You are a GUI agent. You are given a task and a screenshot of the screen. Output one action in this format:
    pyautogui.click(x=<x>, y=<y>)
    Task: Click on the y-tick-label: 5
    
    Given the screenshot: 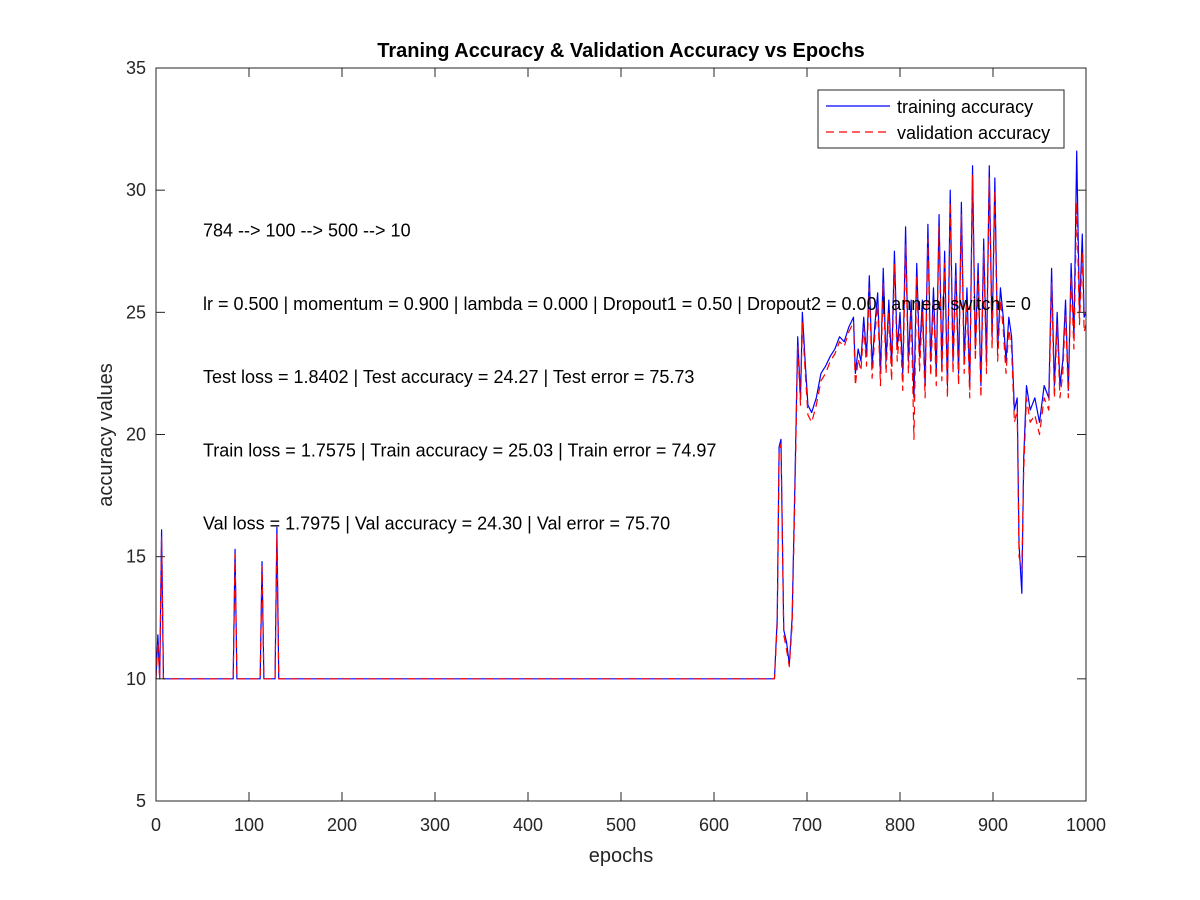 What is the action you would take?
    pyautogui.click(x=141, y=801)
    